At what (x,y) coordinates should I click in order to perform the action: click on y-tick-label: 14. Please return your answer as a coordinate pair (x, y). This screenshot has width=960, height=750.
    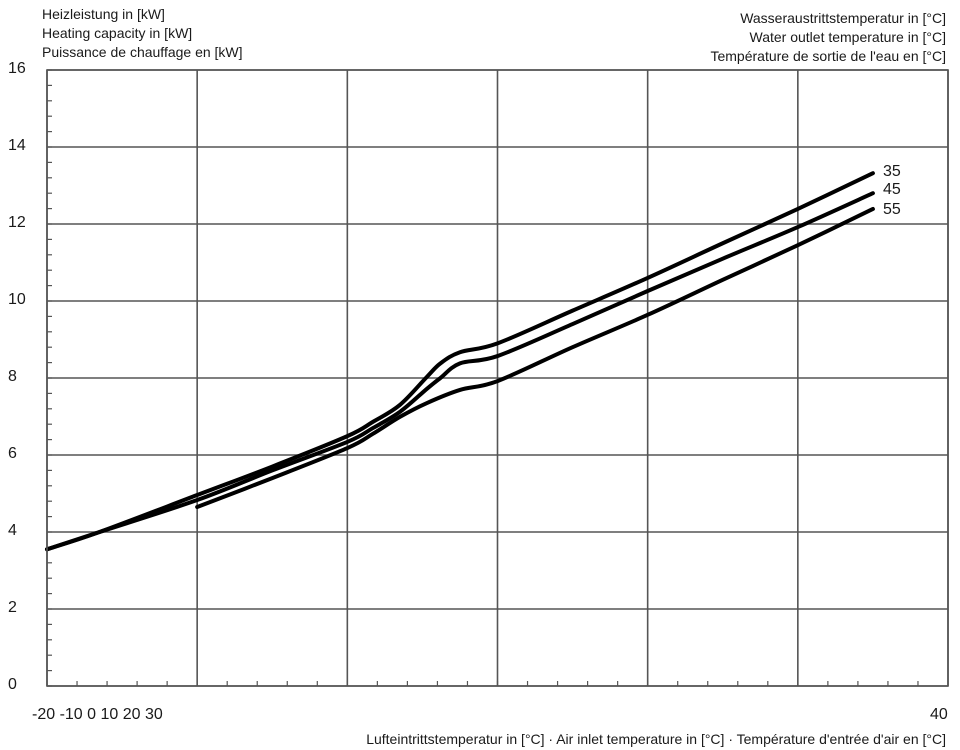
    Looking at the image, I should click on (17, 145).